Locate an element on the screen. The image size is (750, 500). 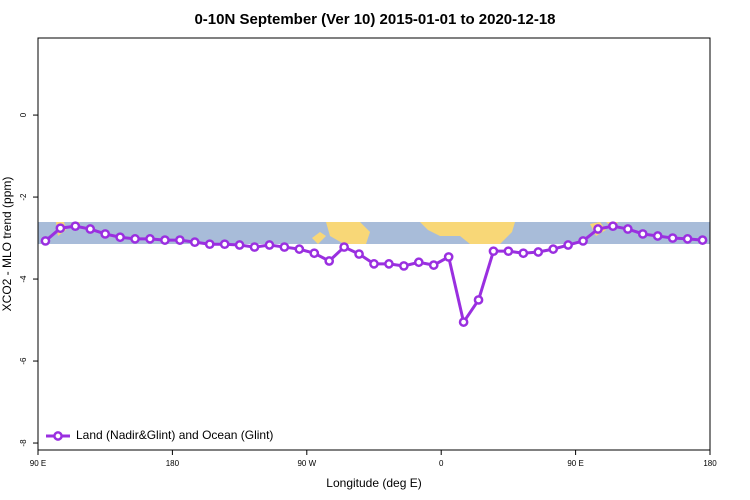
ocean-band is located at coordinates (374, 233).